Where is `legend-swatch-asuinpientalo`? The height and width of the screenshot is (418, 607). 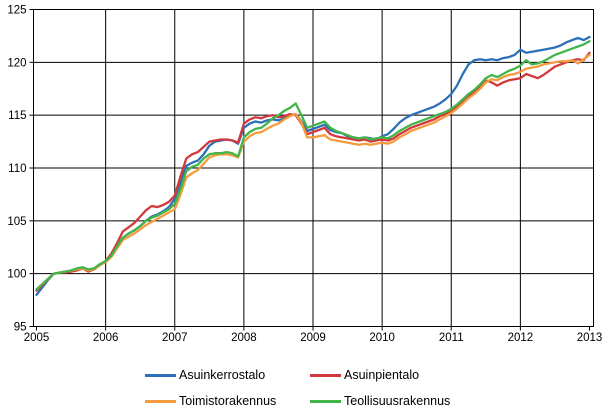
legend-swatch-asuinpientalo is located at coordinates (325, 375).